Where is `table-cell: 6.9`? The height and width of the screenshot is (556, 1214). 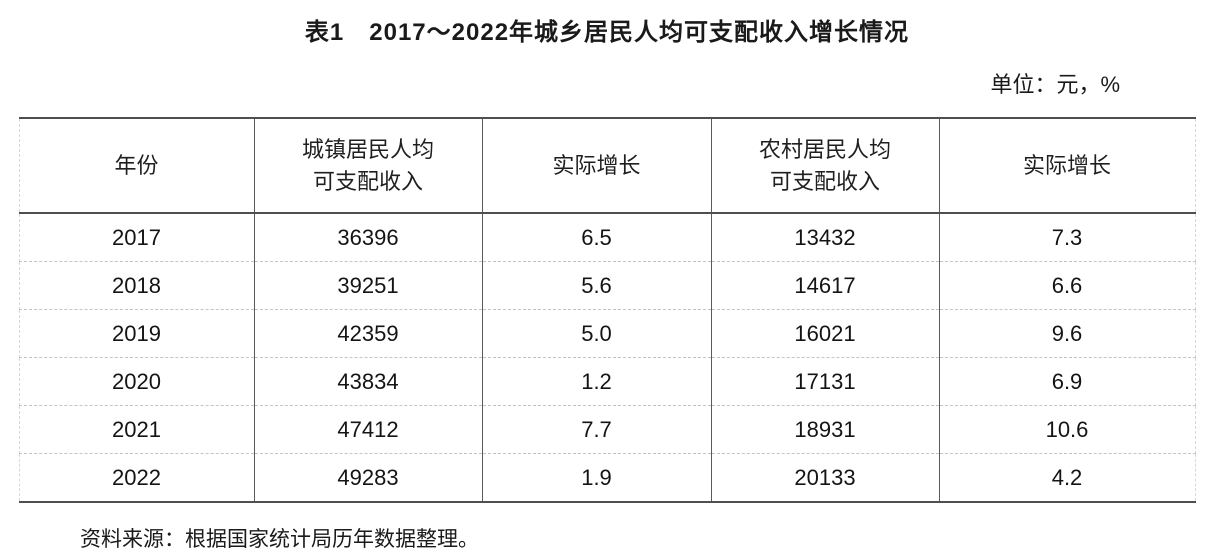 table-cell: 6.9 is located at coordinates (1067, 381).